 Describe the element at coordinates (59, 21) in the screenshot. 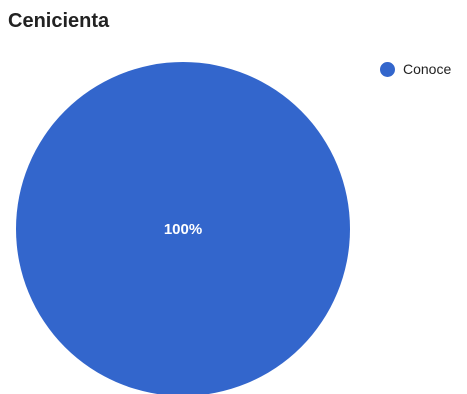

I see `chart-title: Cenicienta` at that location.